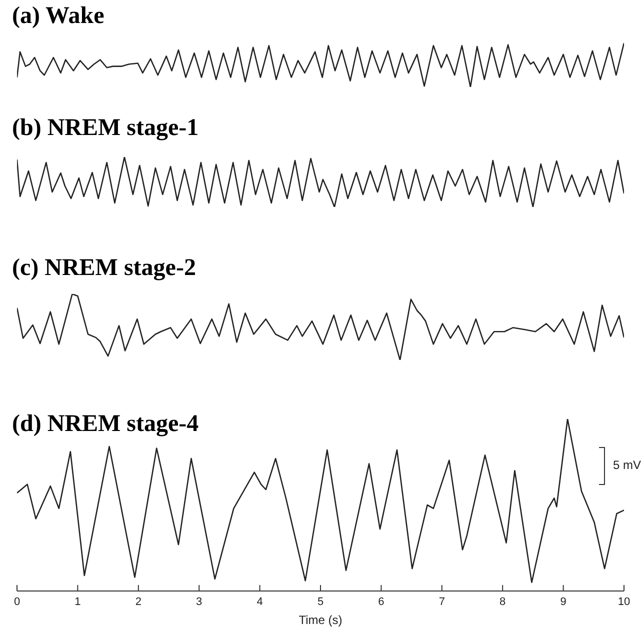 The image size is (642, 628). What do you see at coordinates (104, 268) in the screenshot?
I see `chart-title: (c) NREM stage-2` at bounding box center [104, 268].